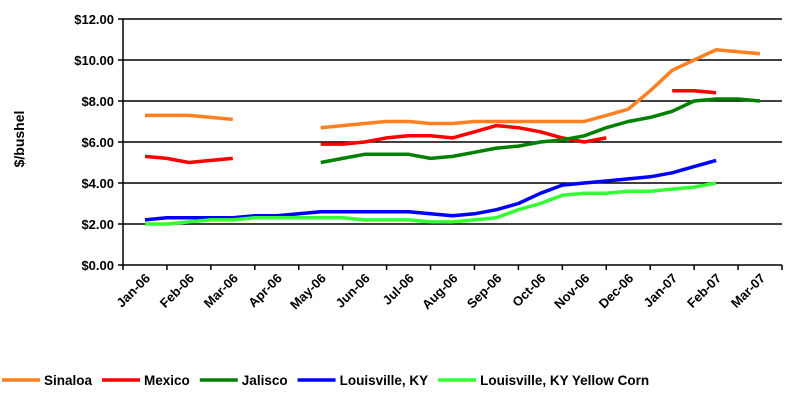 The height and width of the screenshot is (396, 792). Describe the element at coordinates (748, 291) in the screenshot. I see `x-tick-label: Mar-07` at that location.